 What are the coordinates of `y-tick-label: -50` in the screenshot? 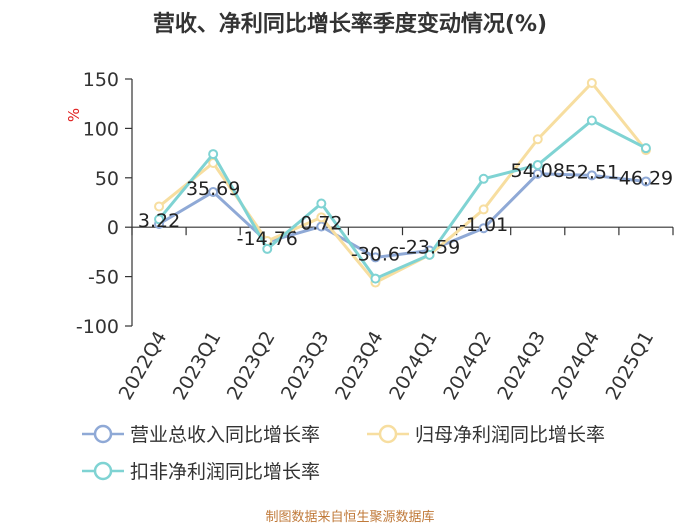 It's located at (103, 278).